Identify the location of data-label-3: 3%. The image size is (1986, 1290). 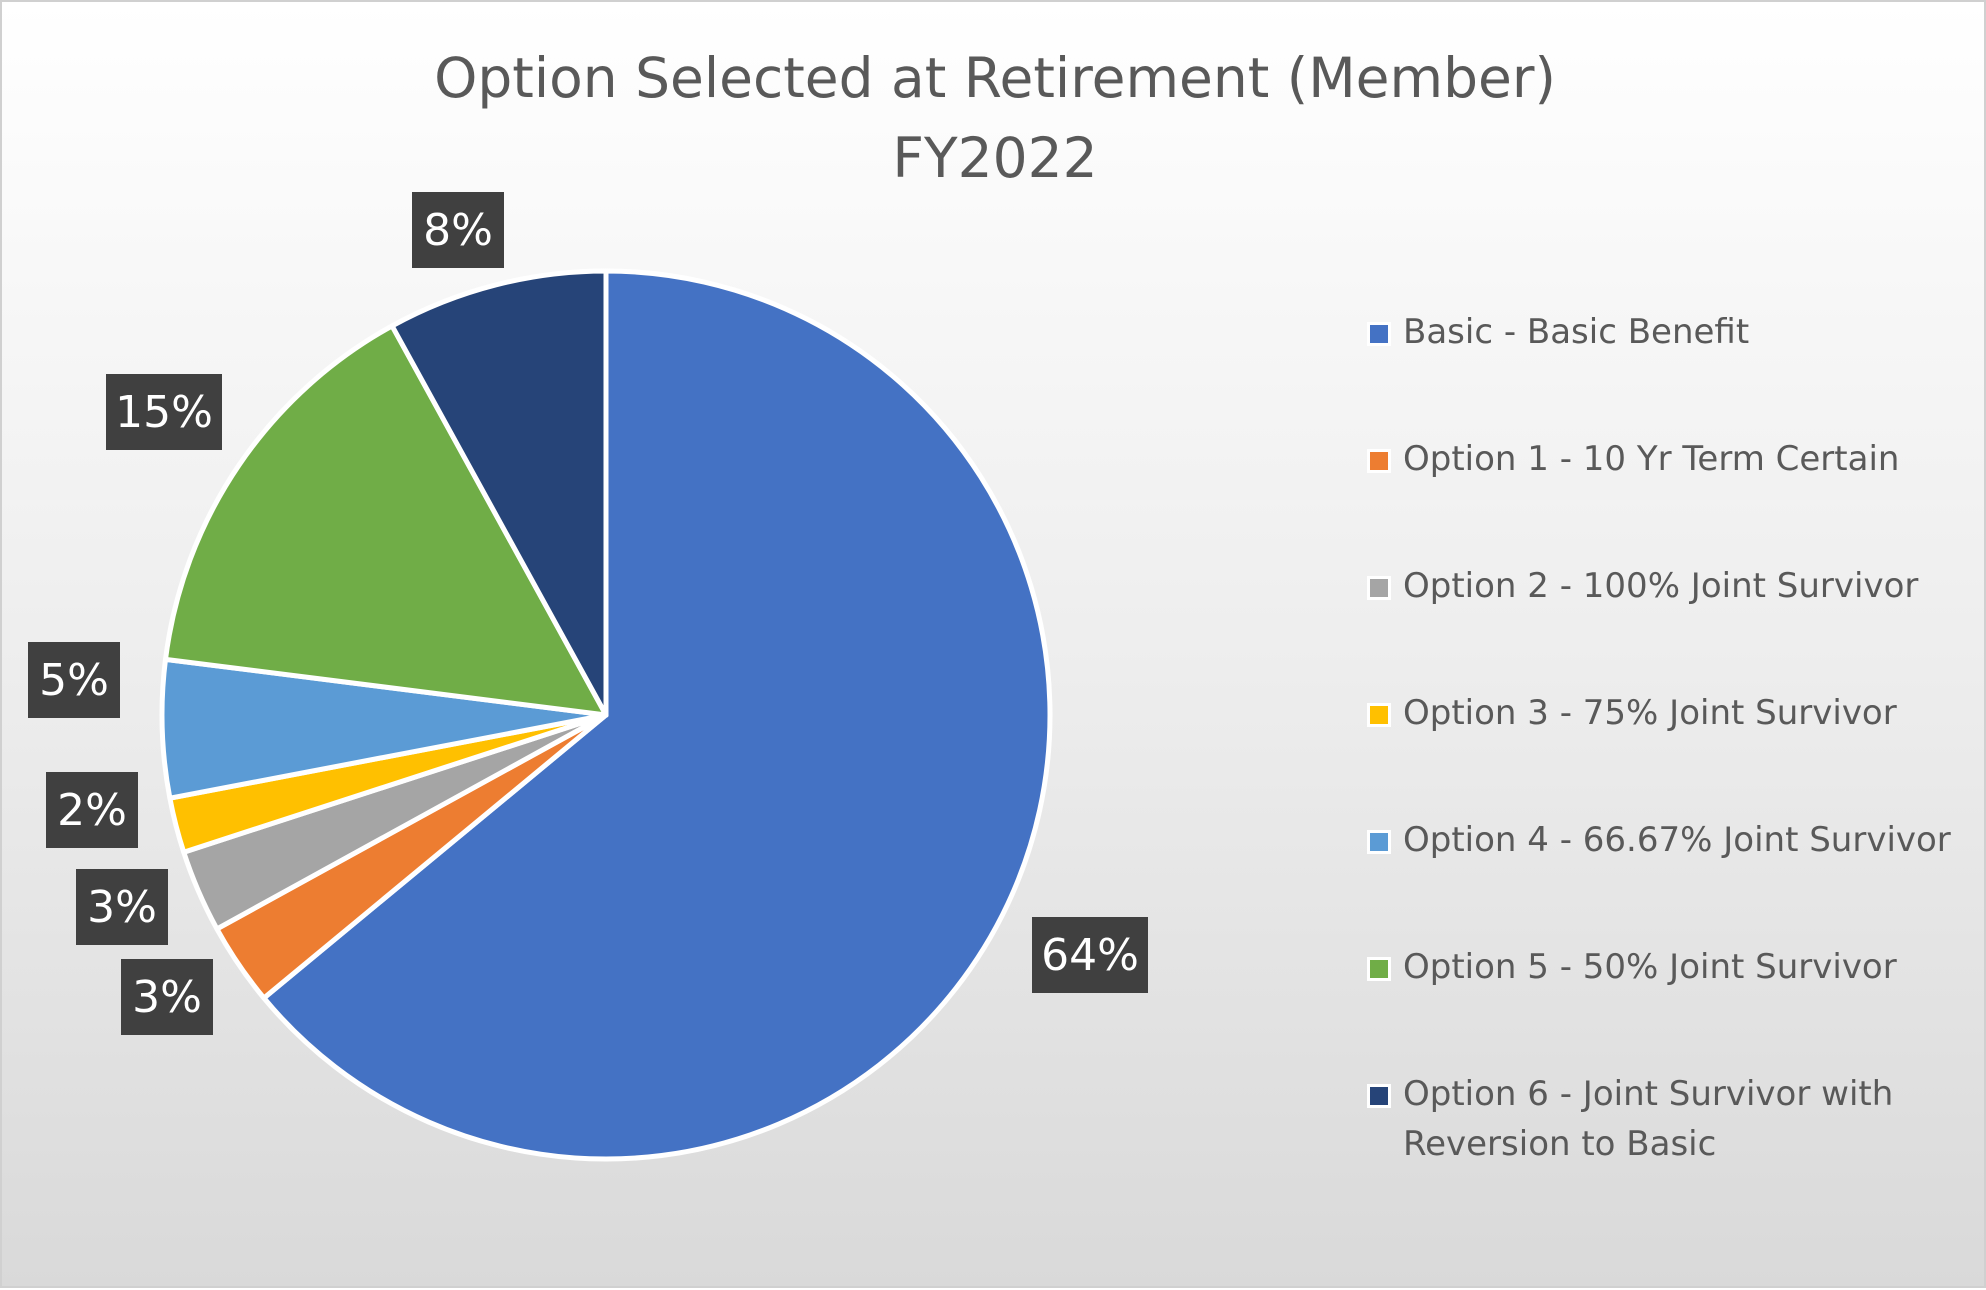
(122, 907).